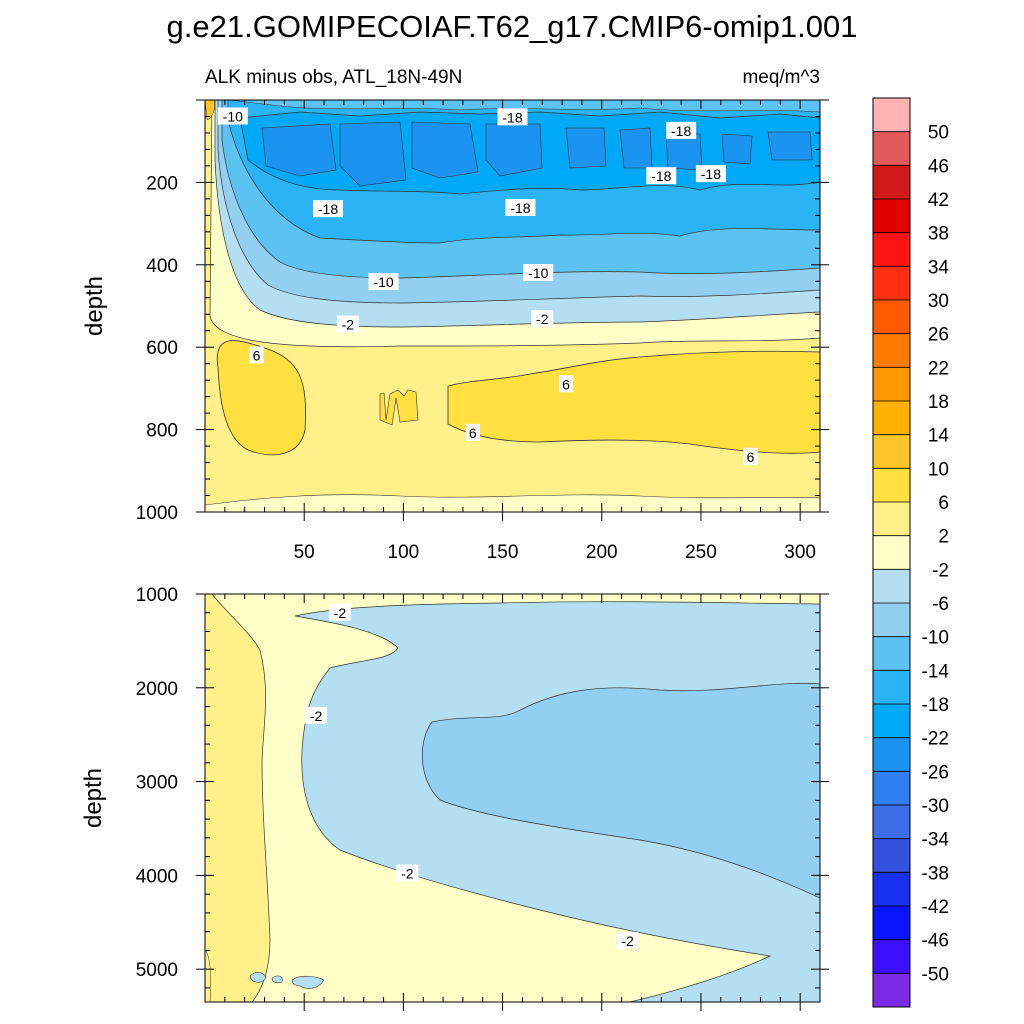 The width and height of the screenshot is (1024, 1024). I want to click on lower-contour-labels: -2 -2 -2 -2, so click(472, 776).